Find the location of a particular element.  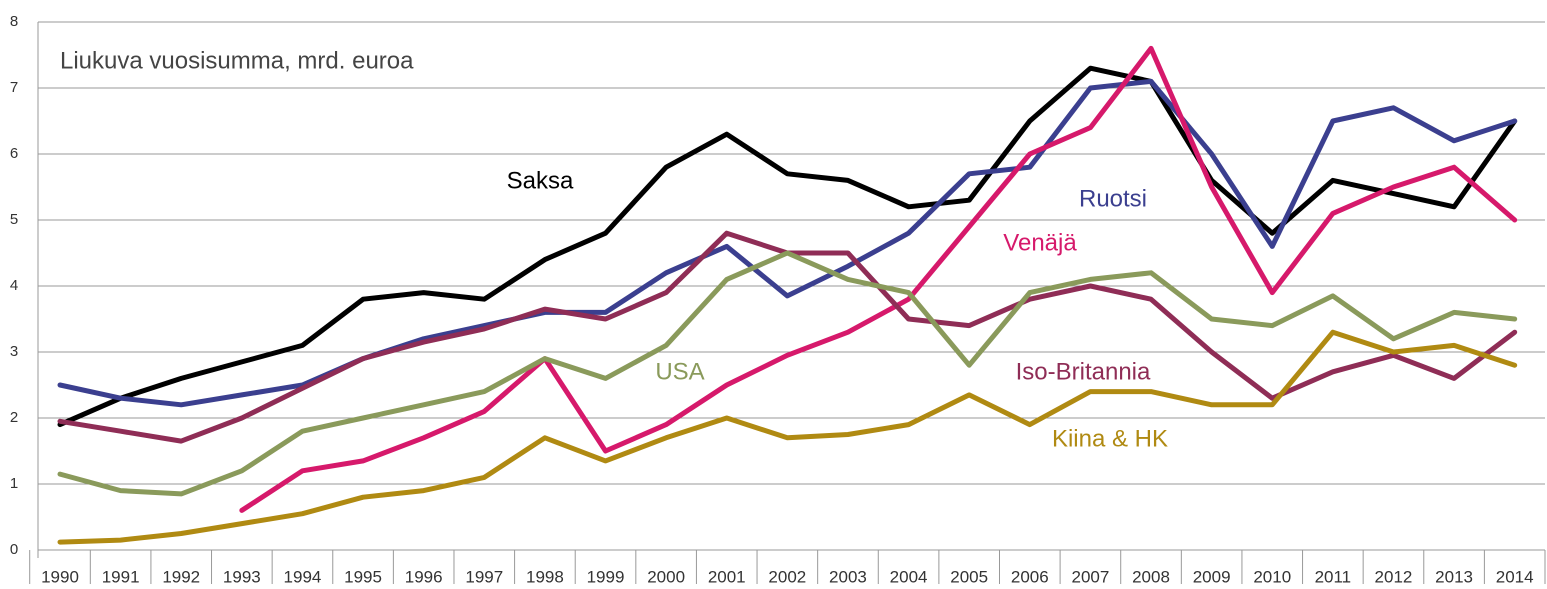

x-tick-label: 2003 is located at coordinates (848, 576).